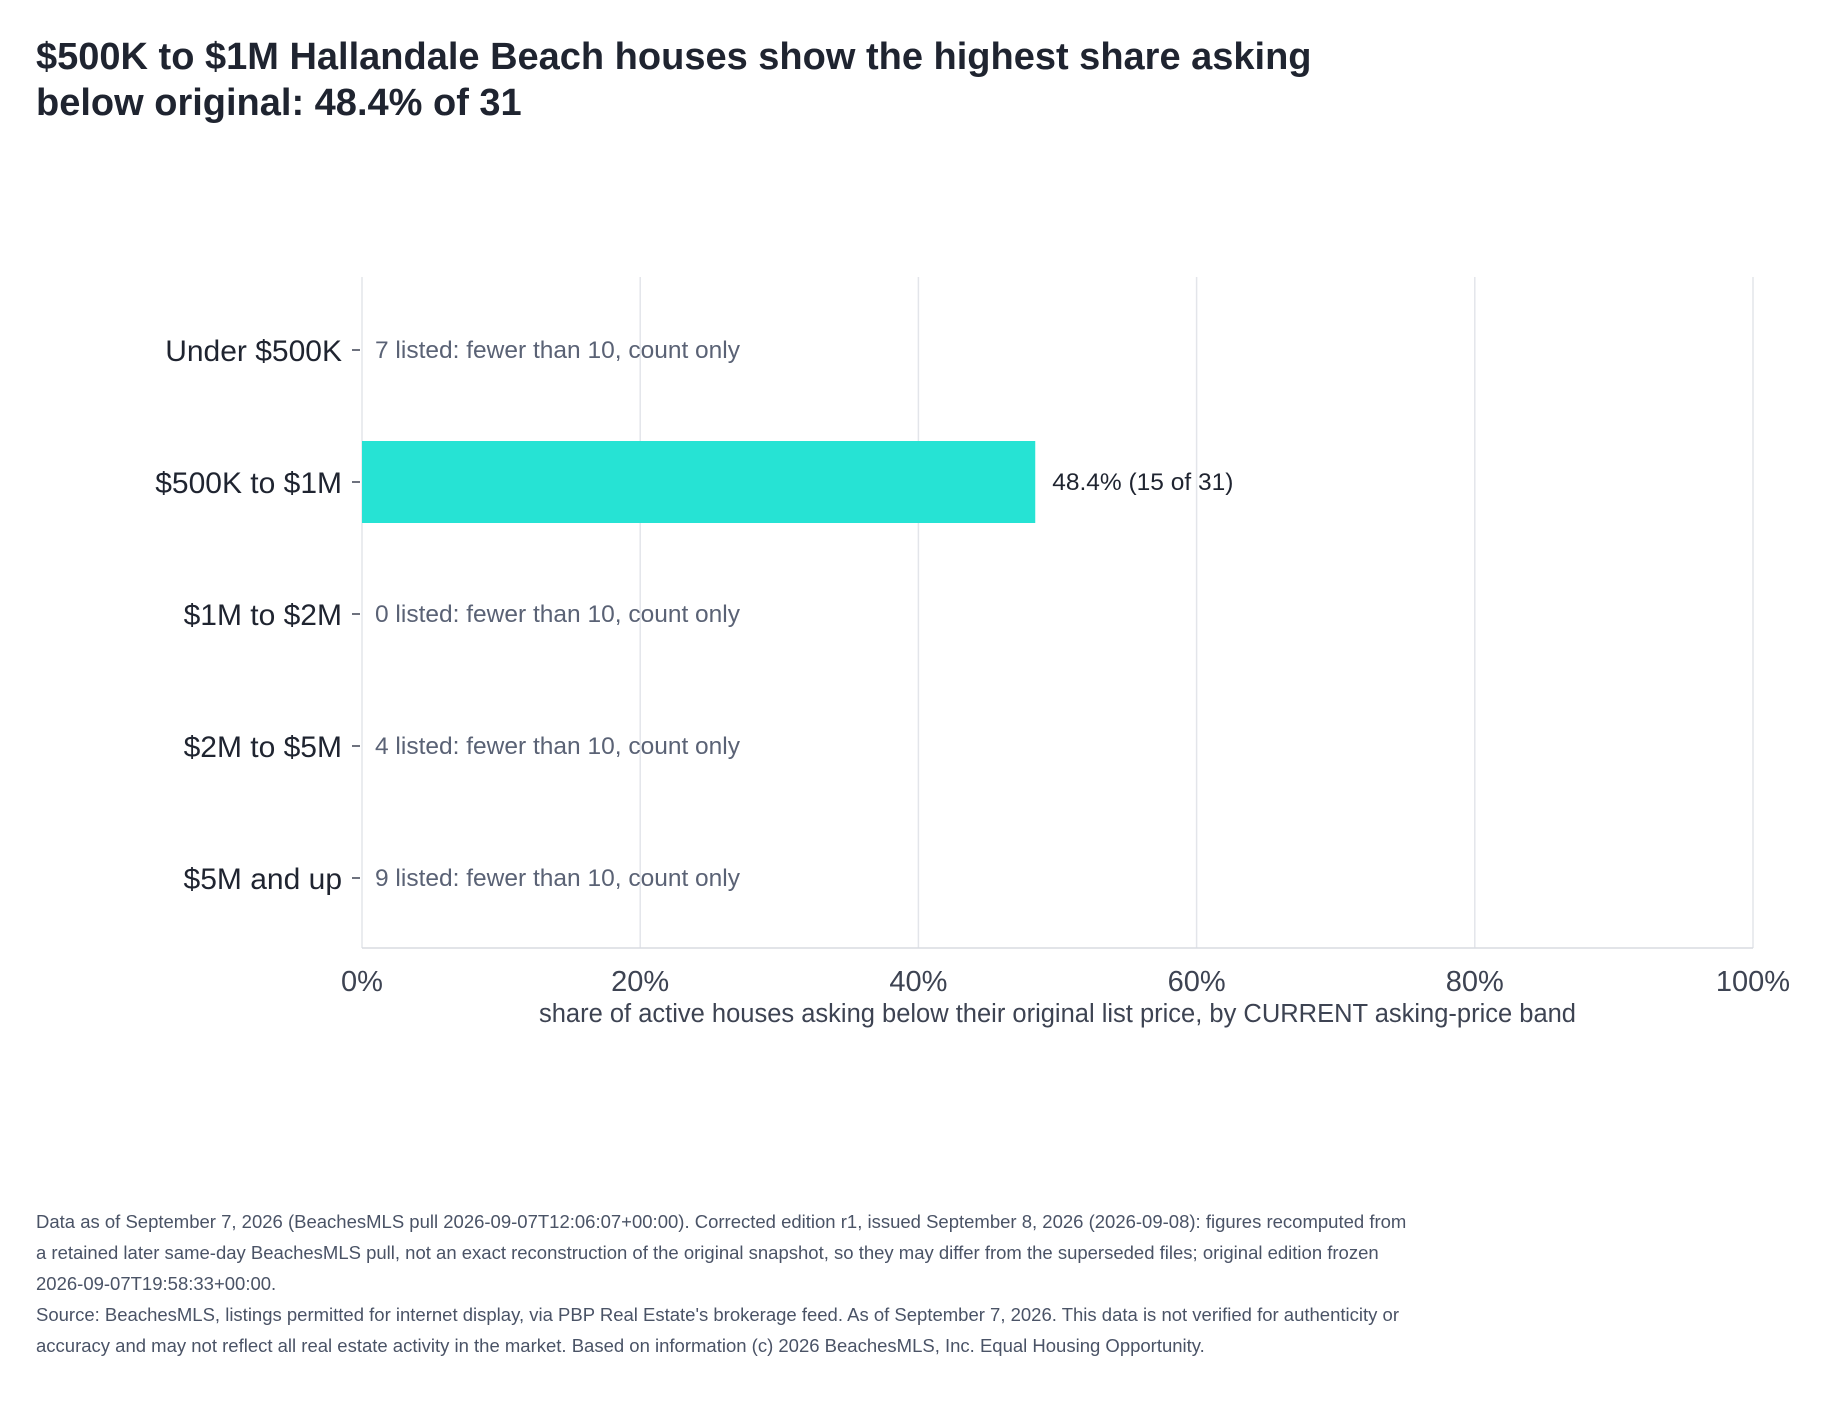 This screenshot has height=1418, width=1821. Describe the element at coordinates (918, 982) in the screenshot. I see `x-tick-label: 40%` at that location.